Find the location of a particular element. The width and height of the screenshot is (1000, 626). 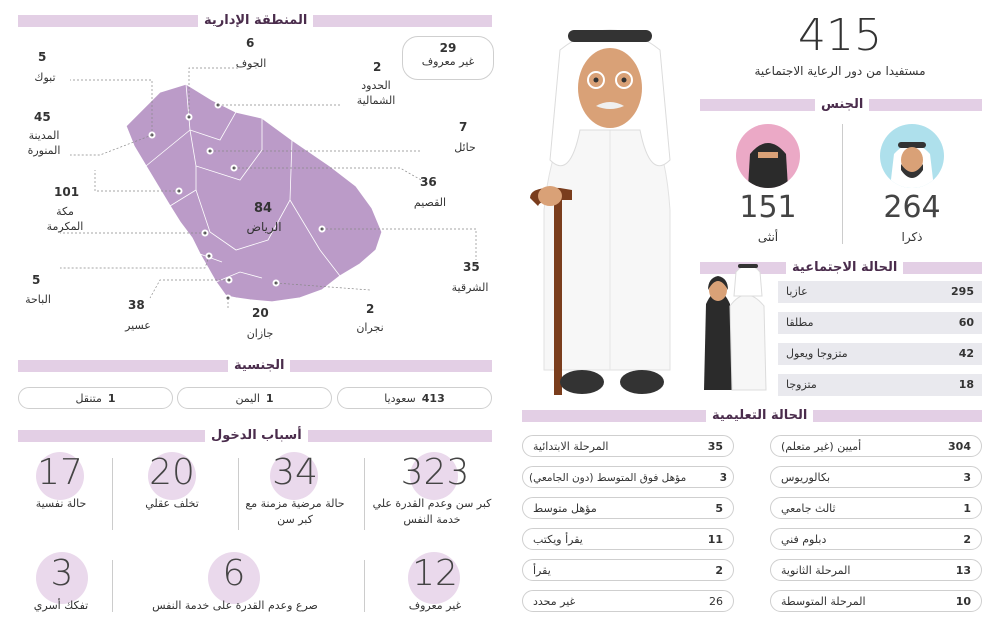

edu-left-value: 3 is located at coordinates (723, 478).